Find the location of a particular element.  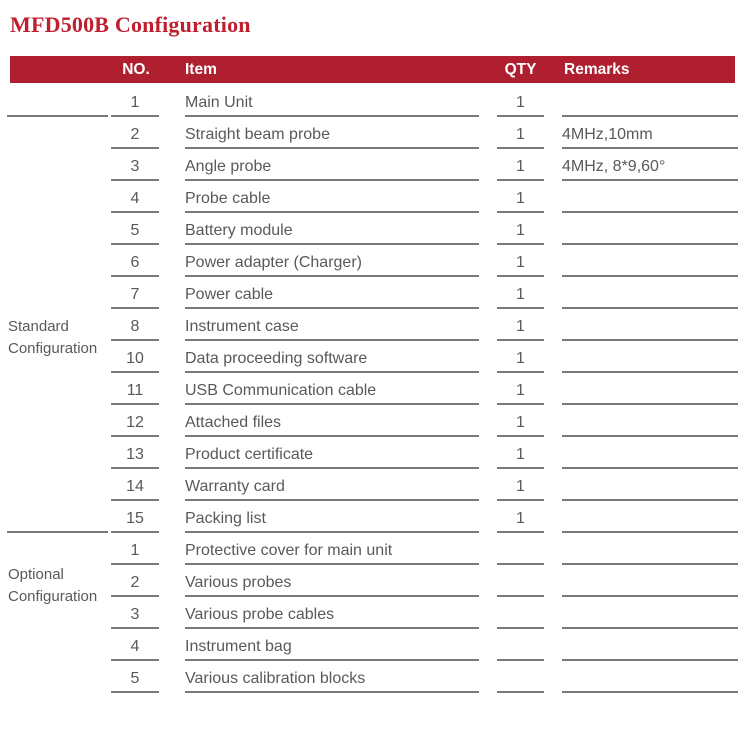

table-row: 2 Various probes is located at coordinates (375, 581).